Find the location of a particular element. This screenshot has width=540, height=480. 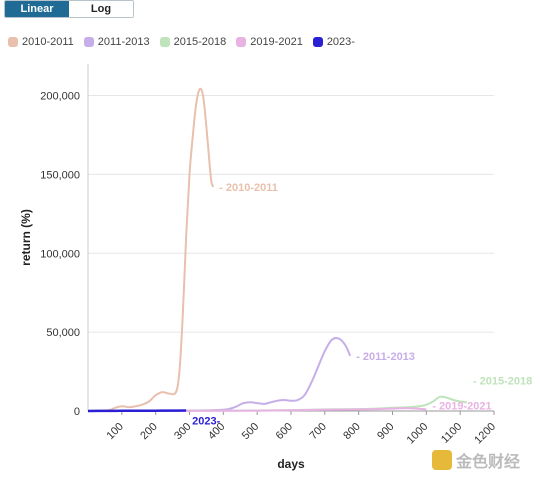

watermark-text: 金色财经 is located at coordinates (488, 462).